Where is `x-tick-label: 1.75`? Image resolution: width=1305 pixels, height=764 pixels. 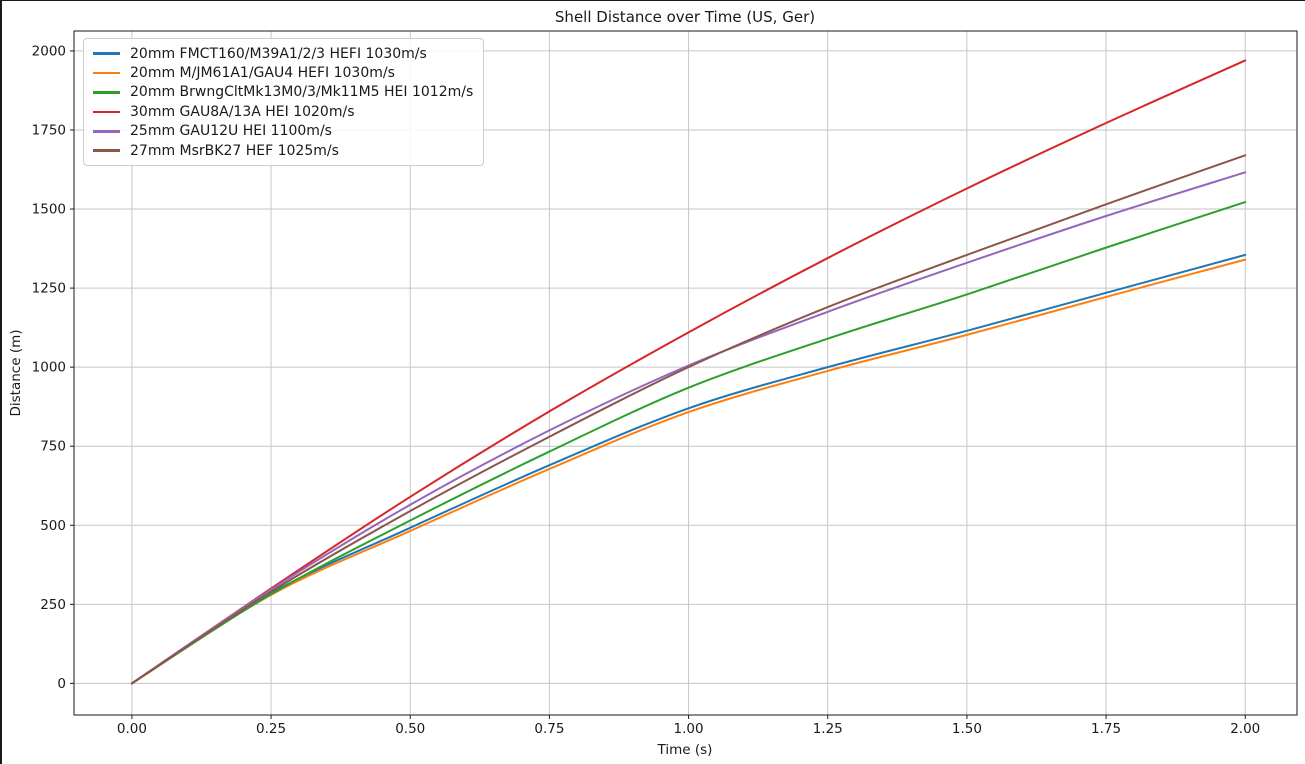 x-tick-label: 1.75 is located at coordinates (1106, 729).